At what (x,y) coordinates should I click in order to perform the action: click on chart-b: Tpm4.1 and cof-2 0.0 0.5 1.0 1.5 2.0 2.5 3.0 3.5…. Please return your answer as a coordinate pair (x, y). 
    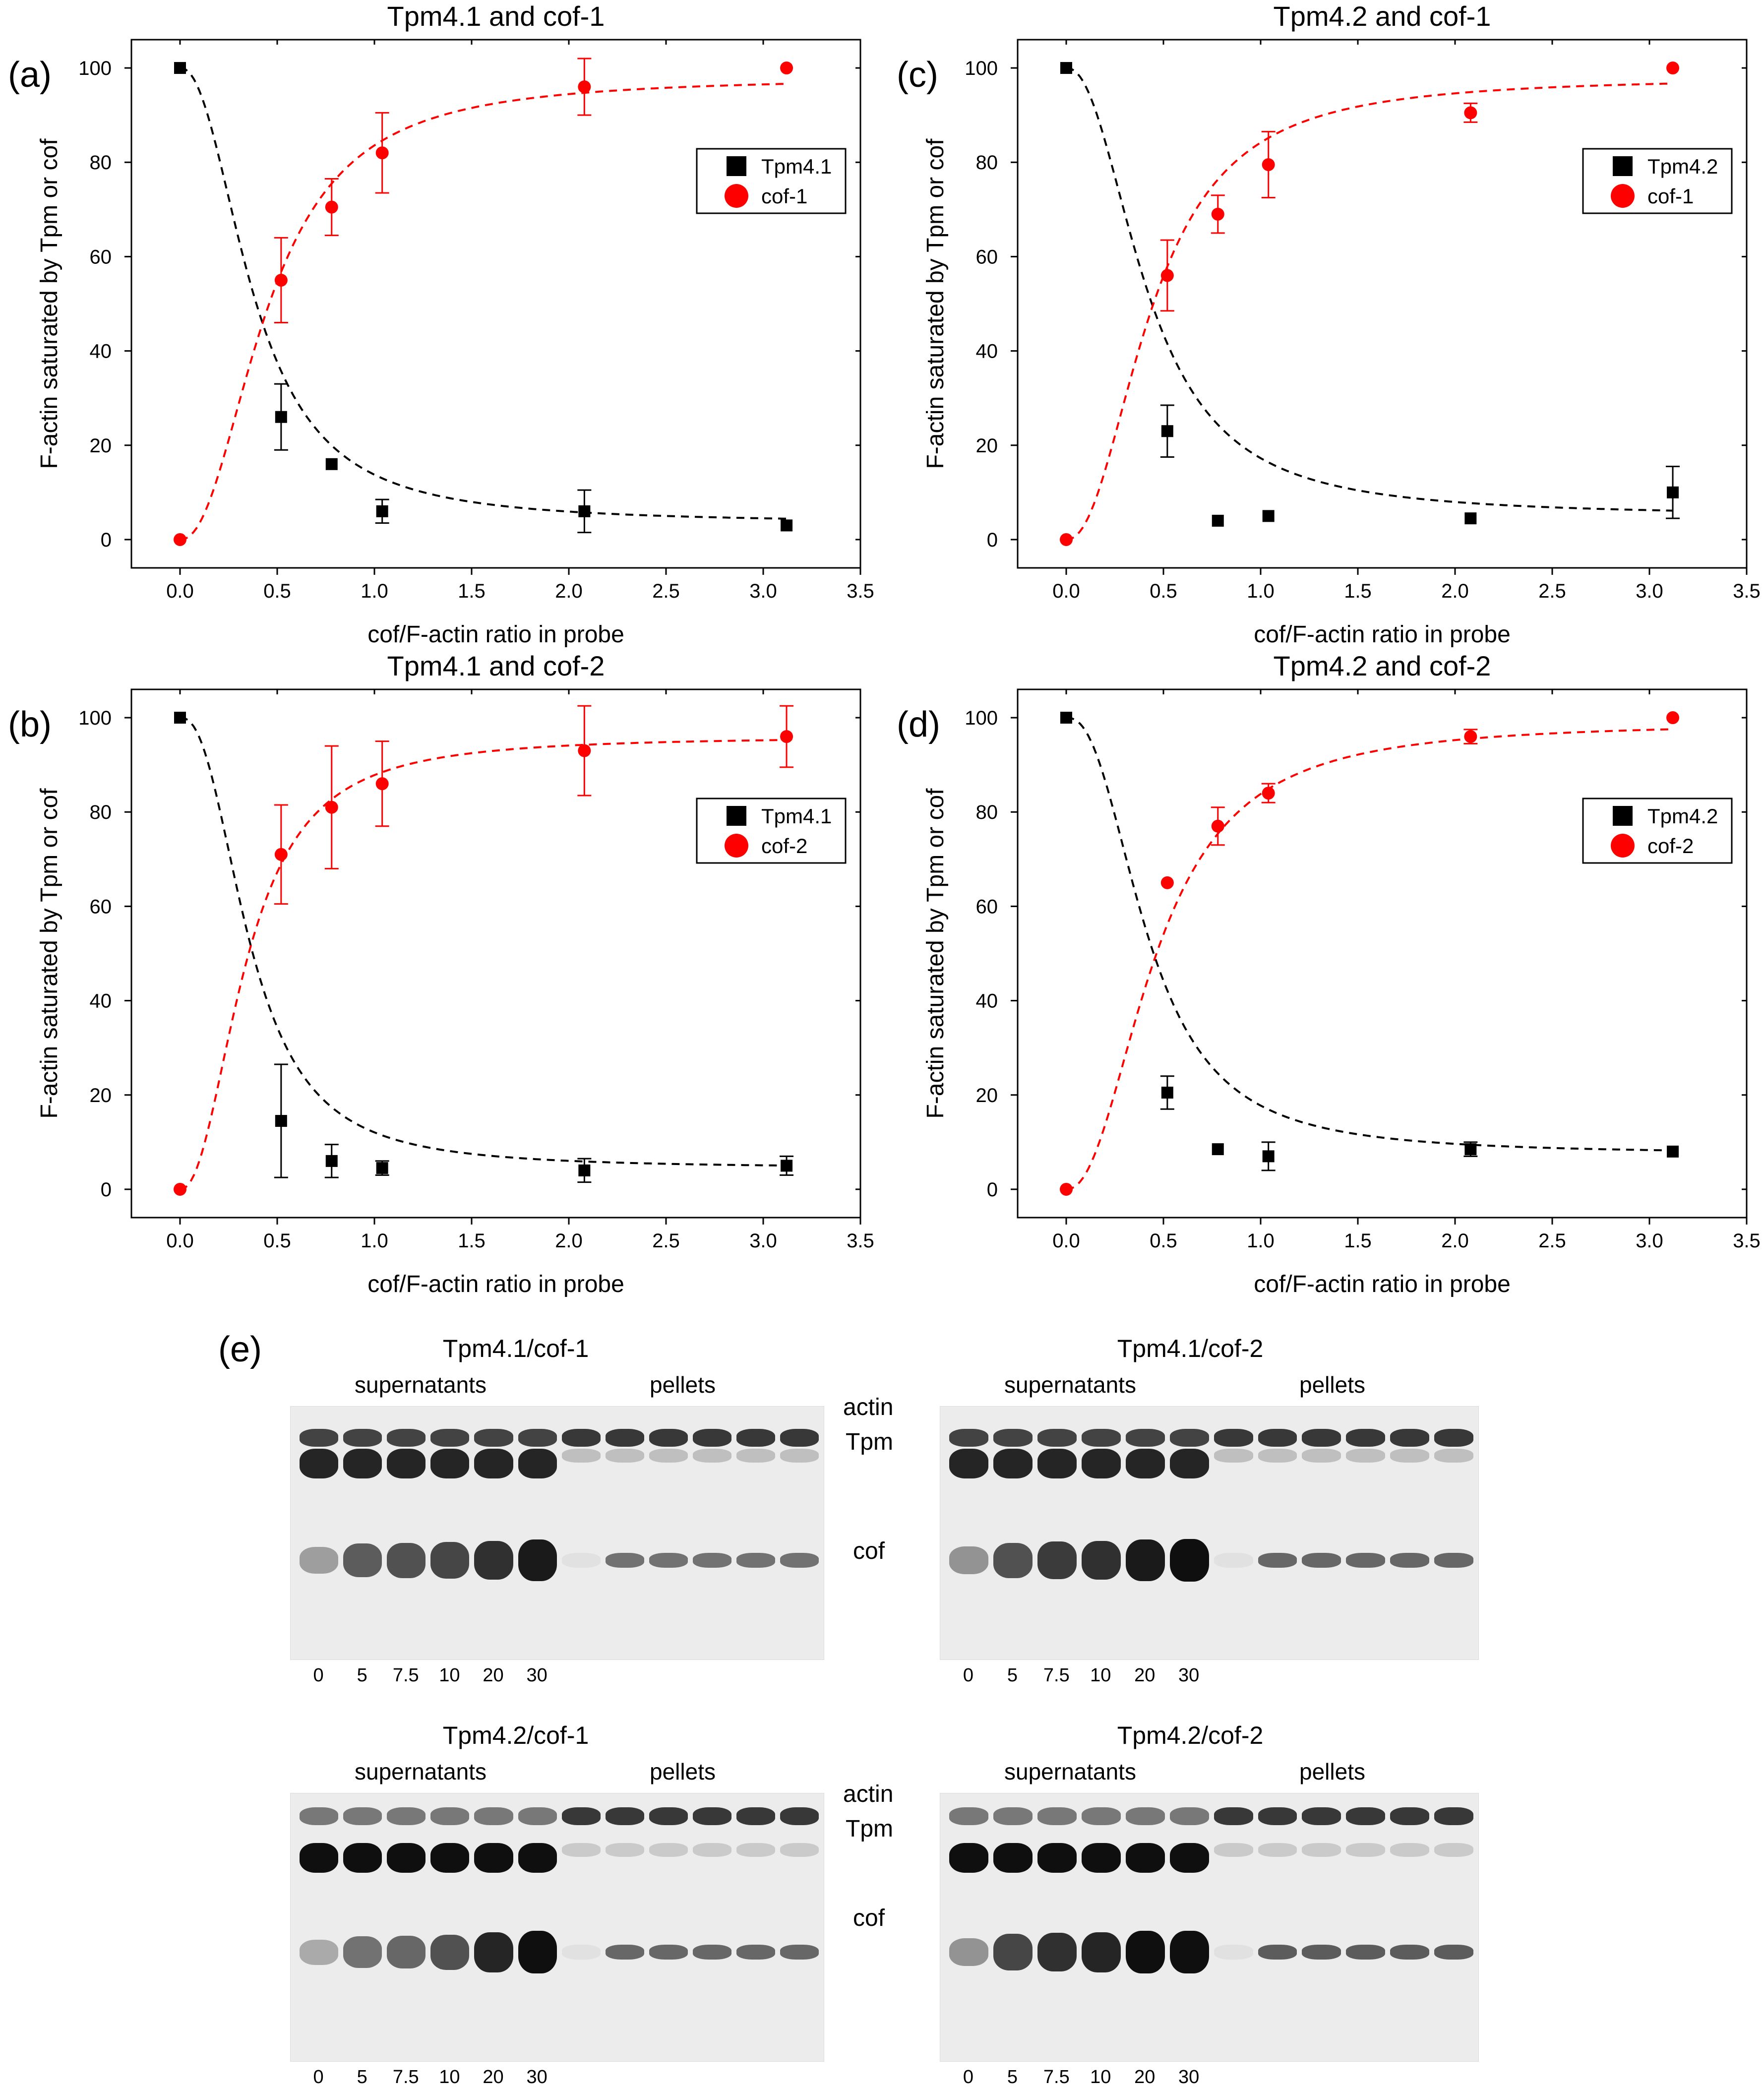
    Looking at the image, I should click on (455, 973).